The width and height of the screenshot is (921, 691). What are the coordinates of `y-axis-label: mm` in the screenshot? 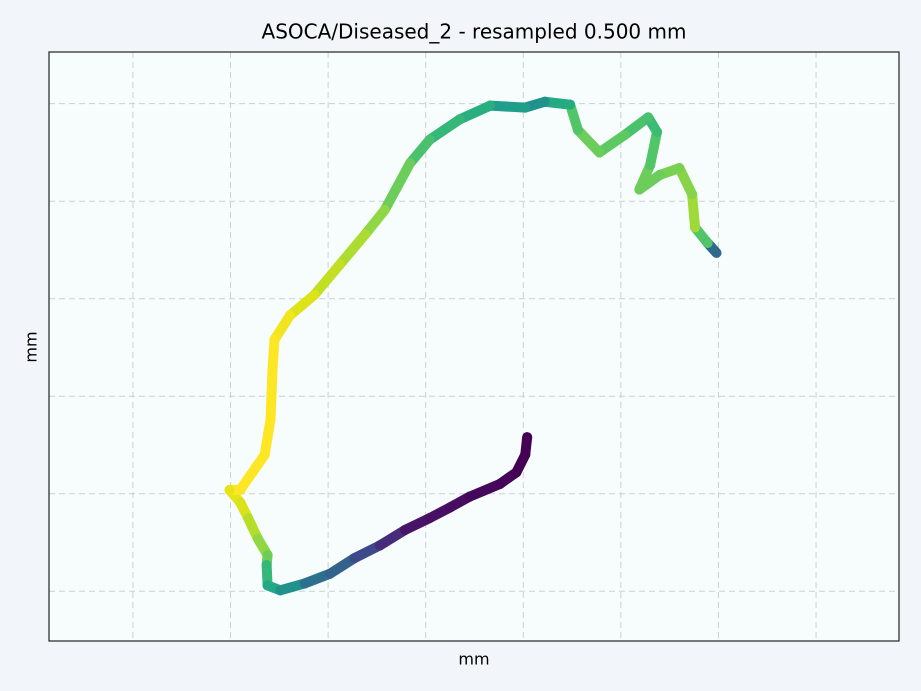 It's located at (31, 346).